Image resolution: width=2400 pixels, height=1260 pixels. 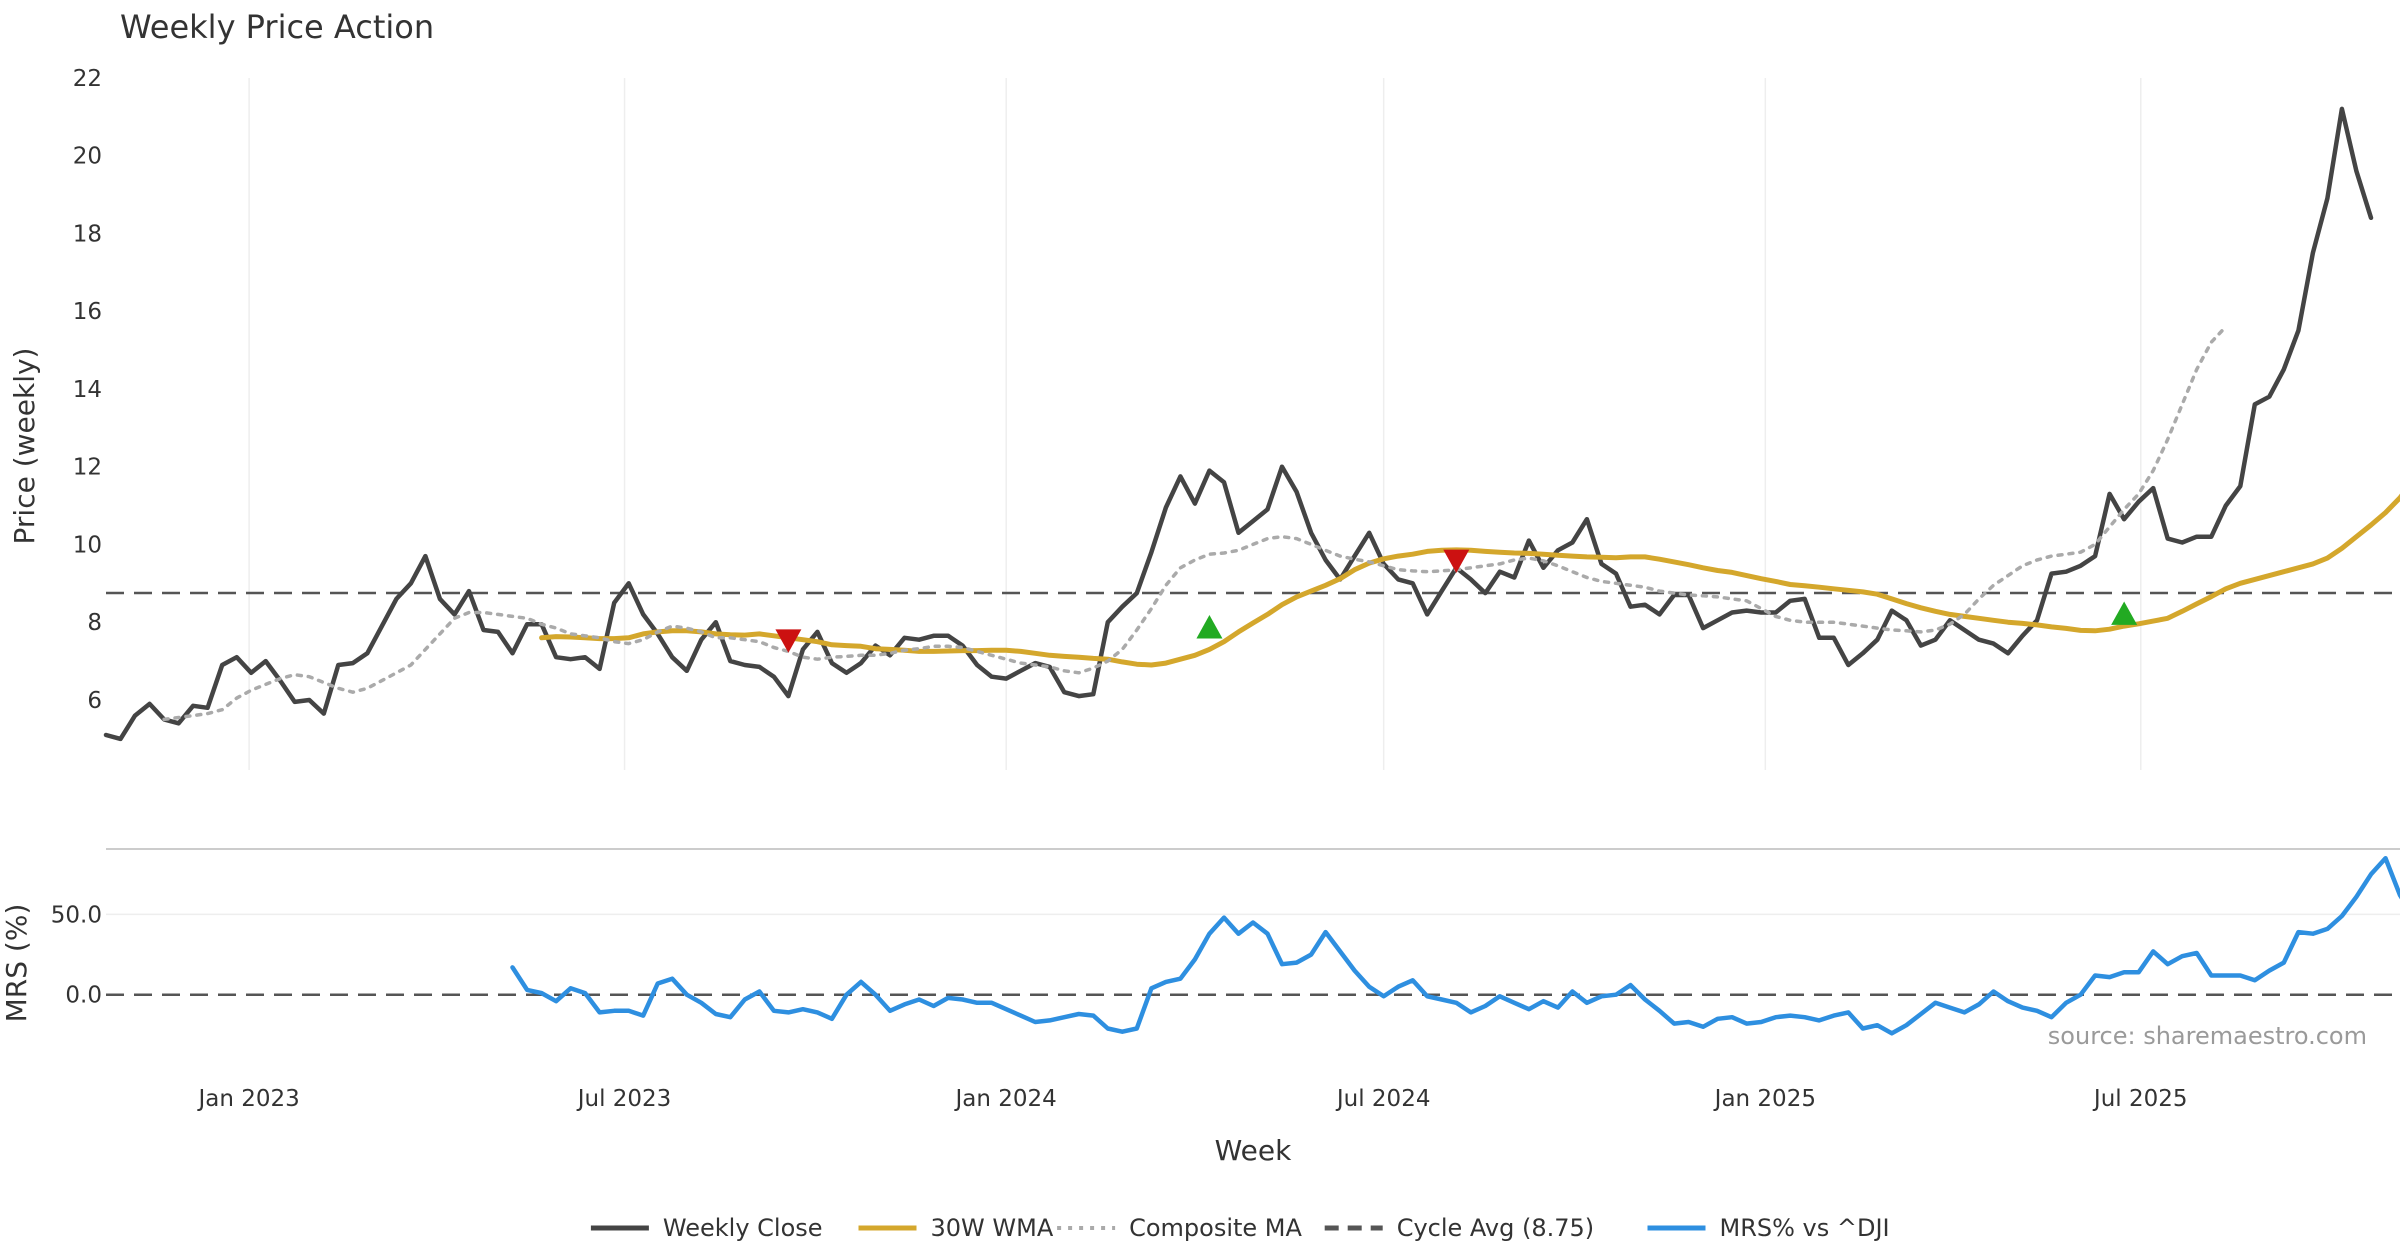 What do you see at coordinates (24, 446) in the screenshot?
I see `price-axis-title: Price (weekly)` at bounding box center [24, 446].